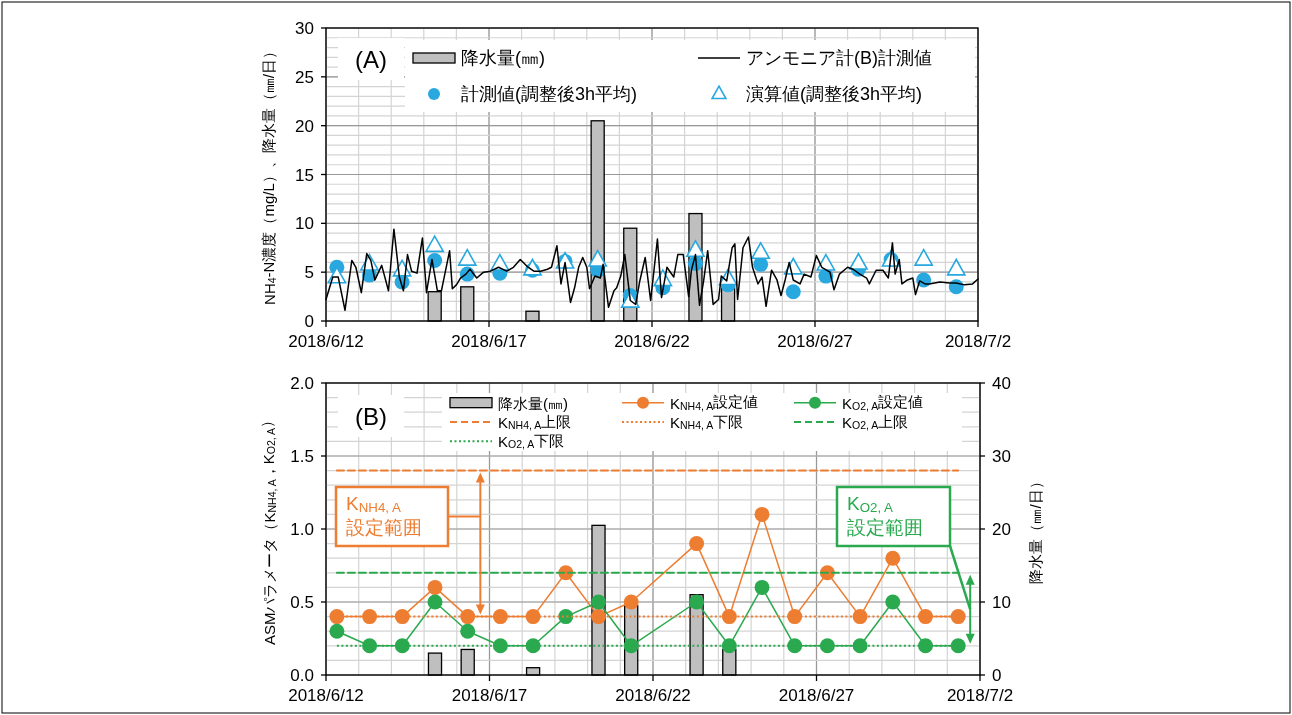  Describe the element at coordinates (304, 223) in the screenshot. I see `y-tick-label: 10` at that location.